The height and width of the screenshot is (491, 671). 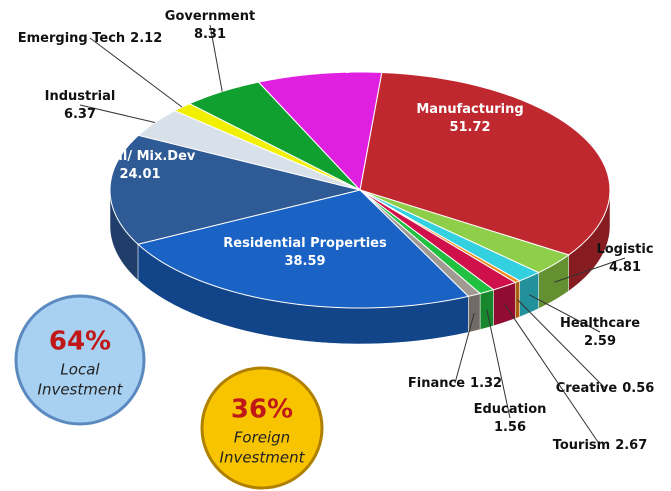 I want to click on slice-name: Finance, so click(x=436, y=383).